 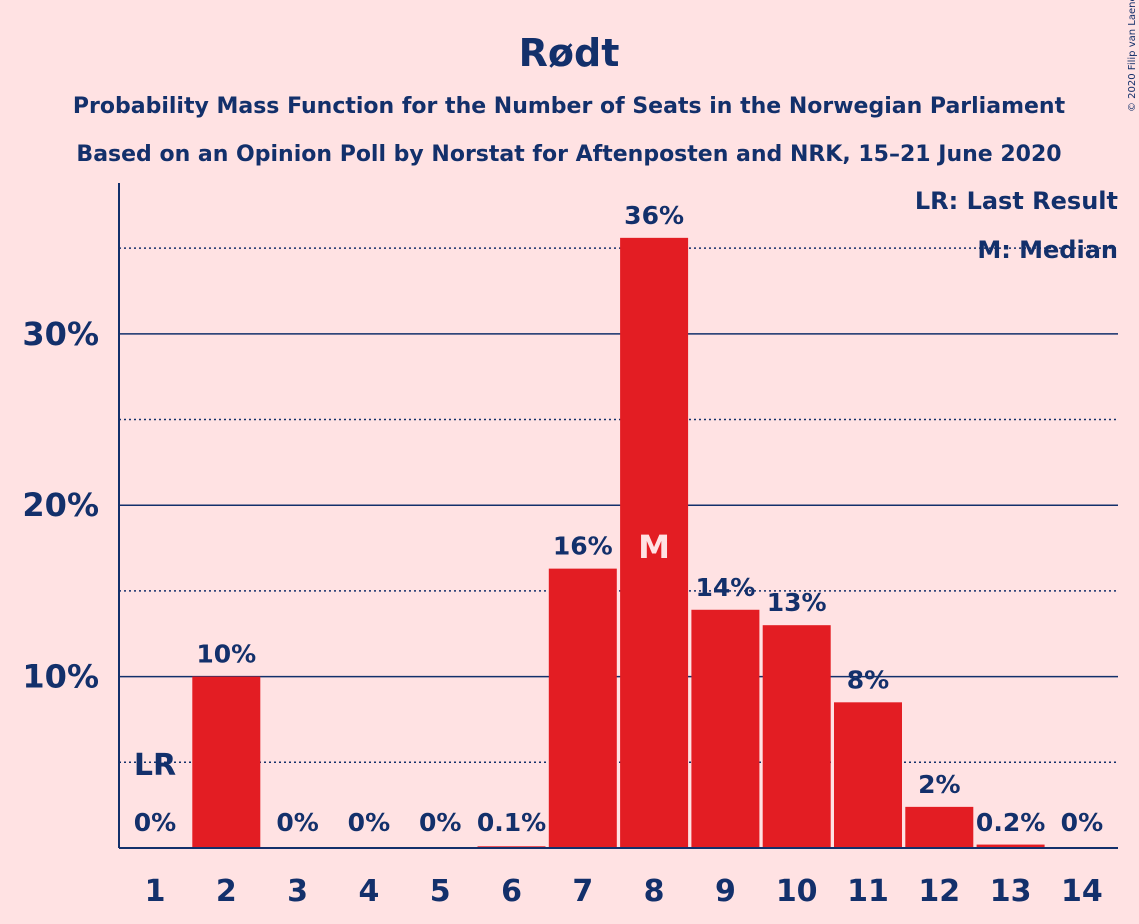 I want to click on bar-value-label: 16%, so click(x=583, y=546).